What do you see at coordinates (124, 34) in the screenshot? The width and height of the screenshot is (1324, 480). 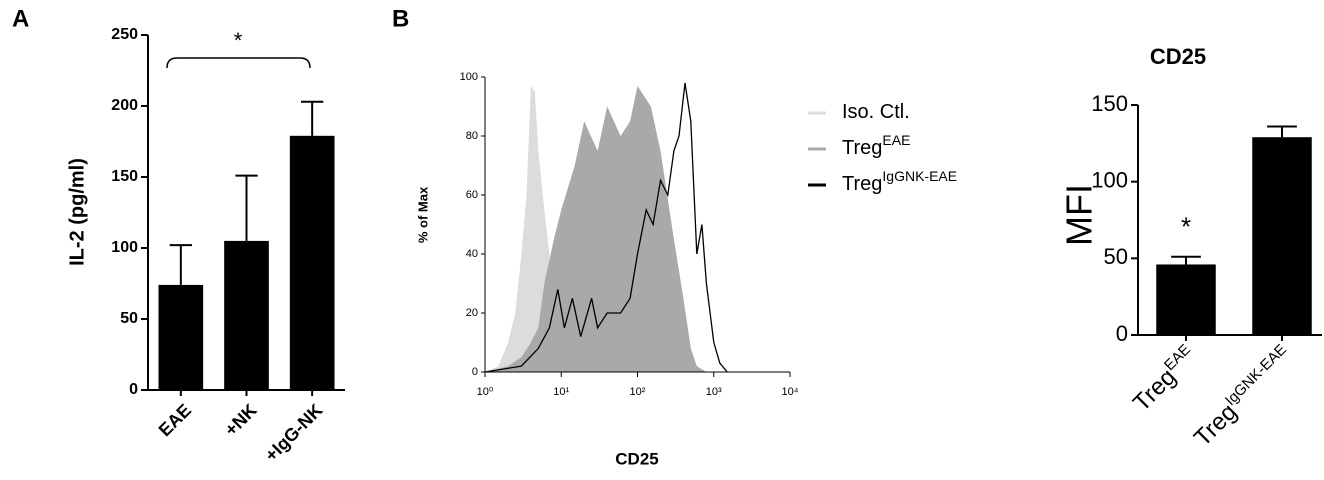 I see `y-tick-label: 250` at bounding box center [124, 34].